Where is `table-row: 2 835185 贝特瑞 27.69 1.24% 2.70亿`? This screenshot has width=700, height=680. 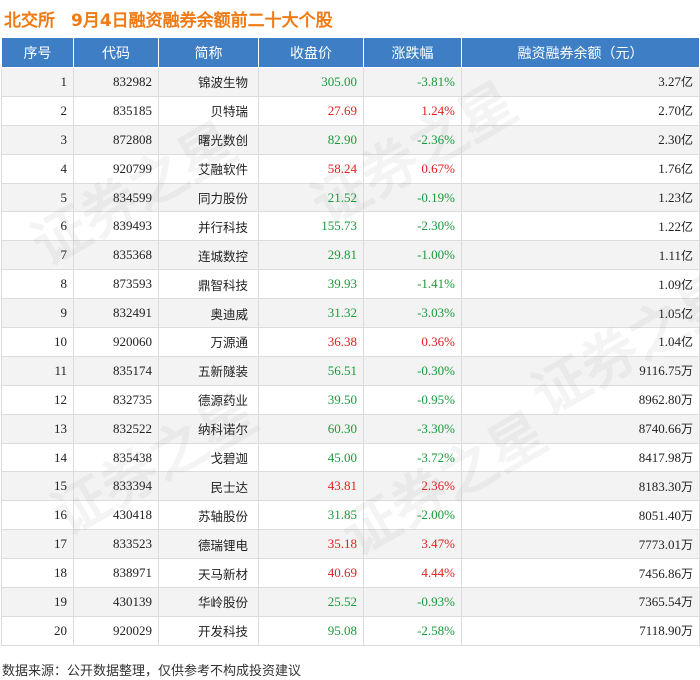 table-row: 2 835185 贝特瑞 27.69 1.24% 2.70亿 is located at coordinates (350, 110).